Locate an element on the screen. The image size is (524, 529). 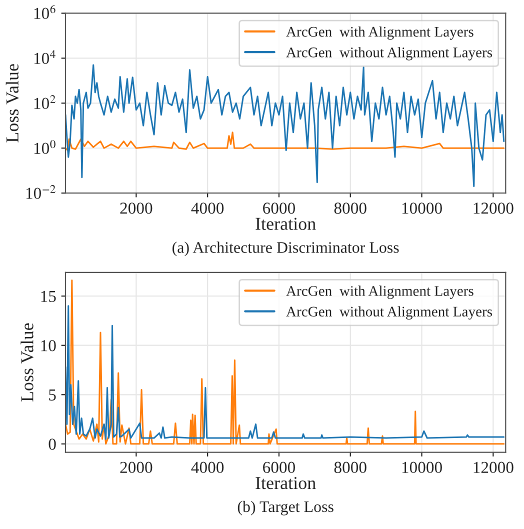
y-tick-label: 0 is located at coordinates (52, 444).